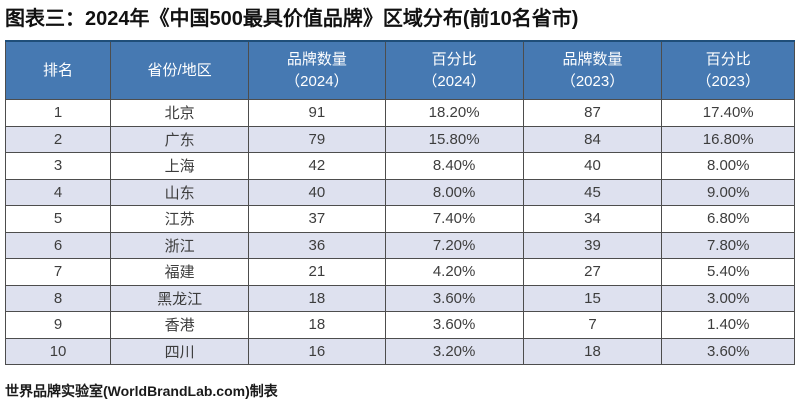 The height and width of the screenshot is (408, 800). Describe the element at coordinates (728, 192) in the screenshot. I see `percentage-2023-cell: 9.00%` at that location.